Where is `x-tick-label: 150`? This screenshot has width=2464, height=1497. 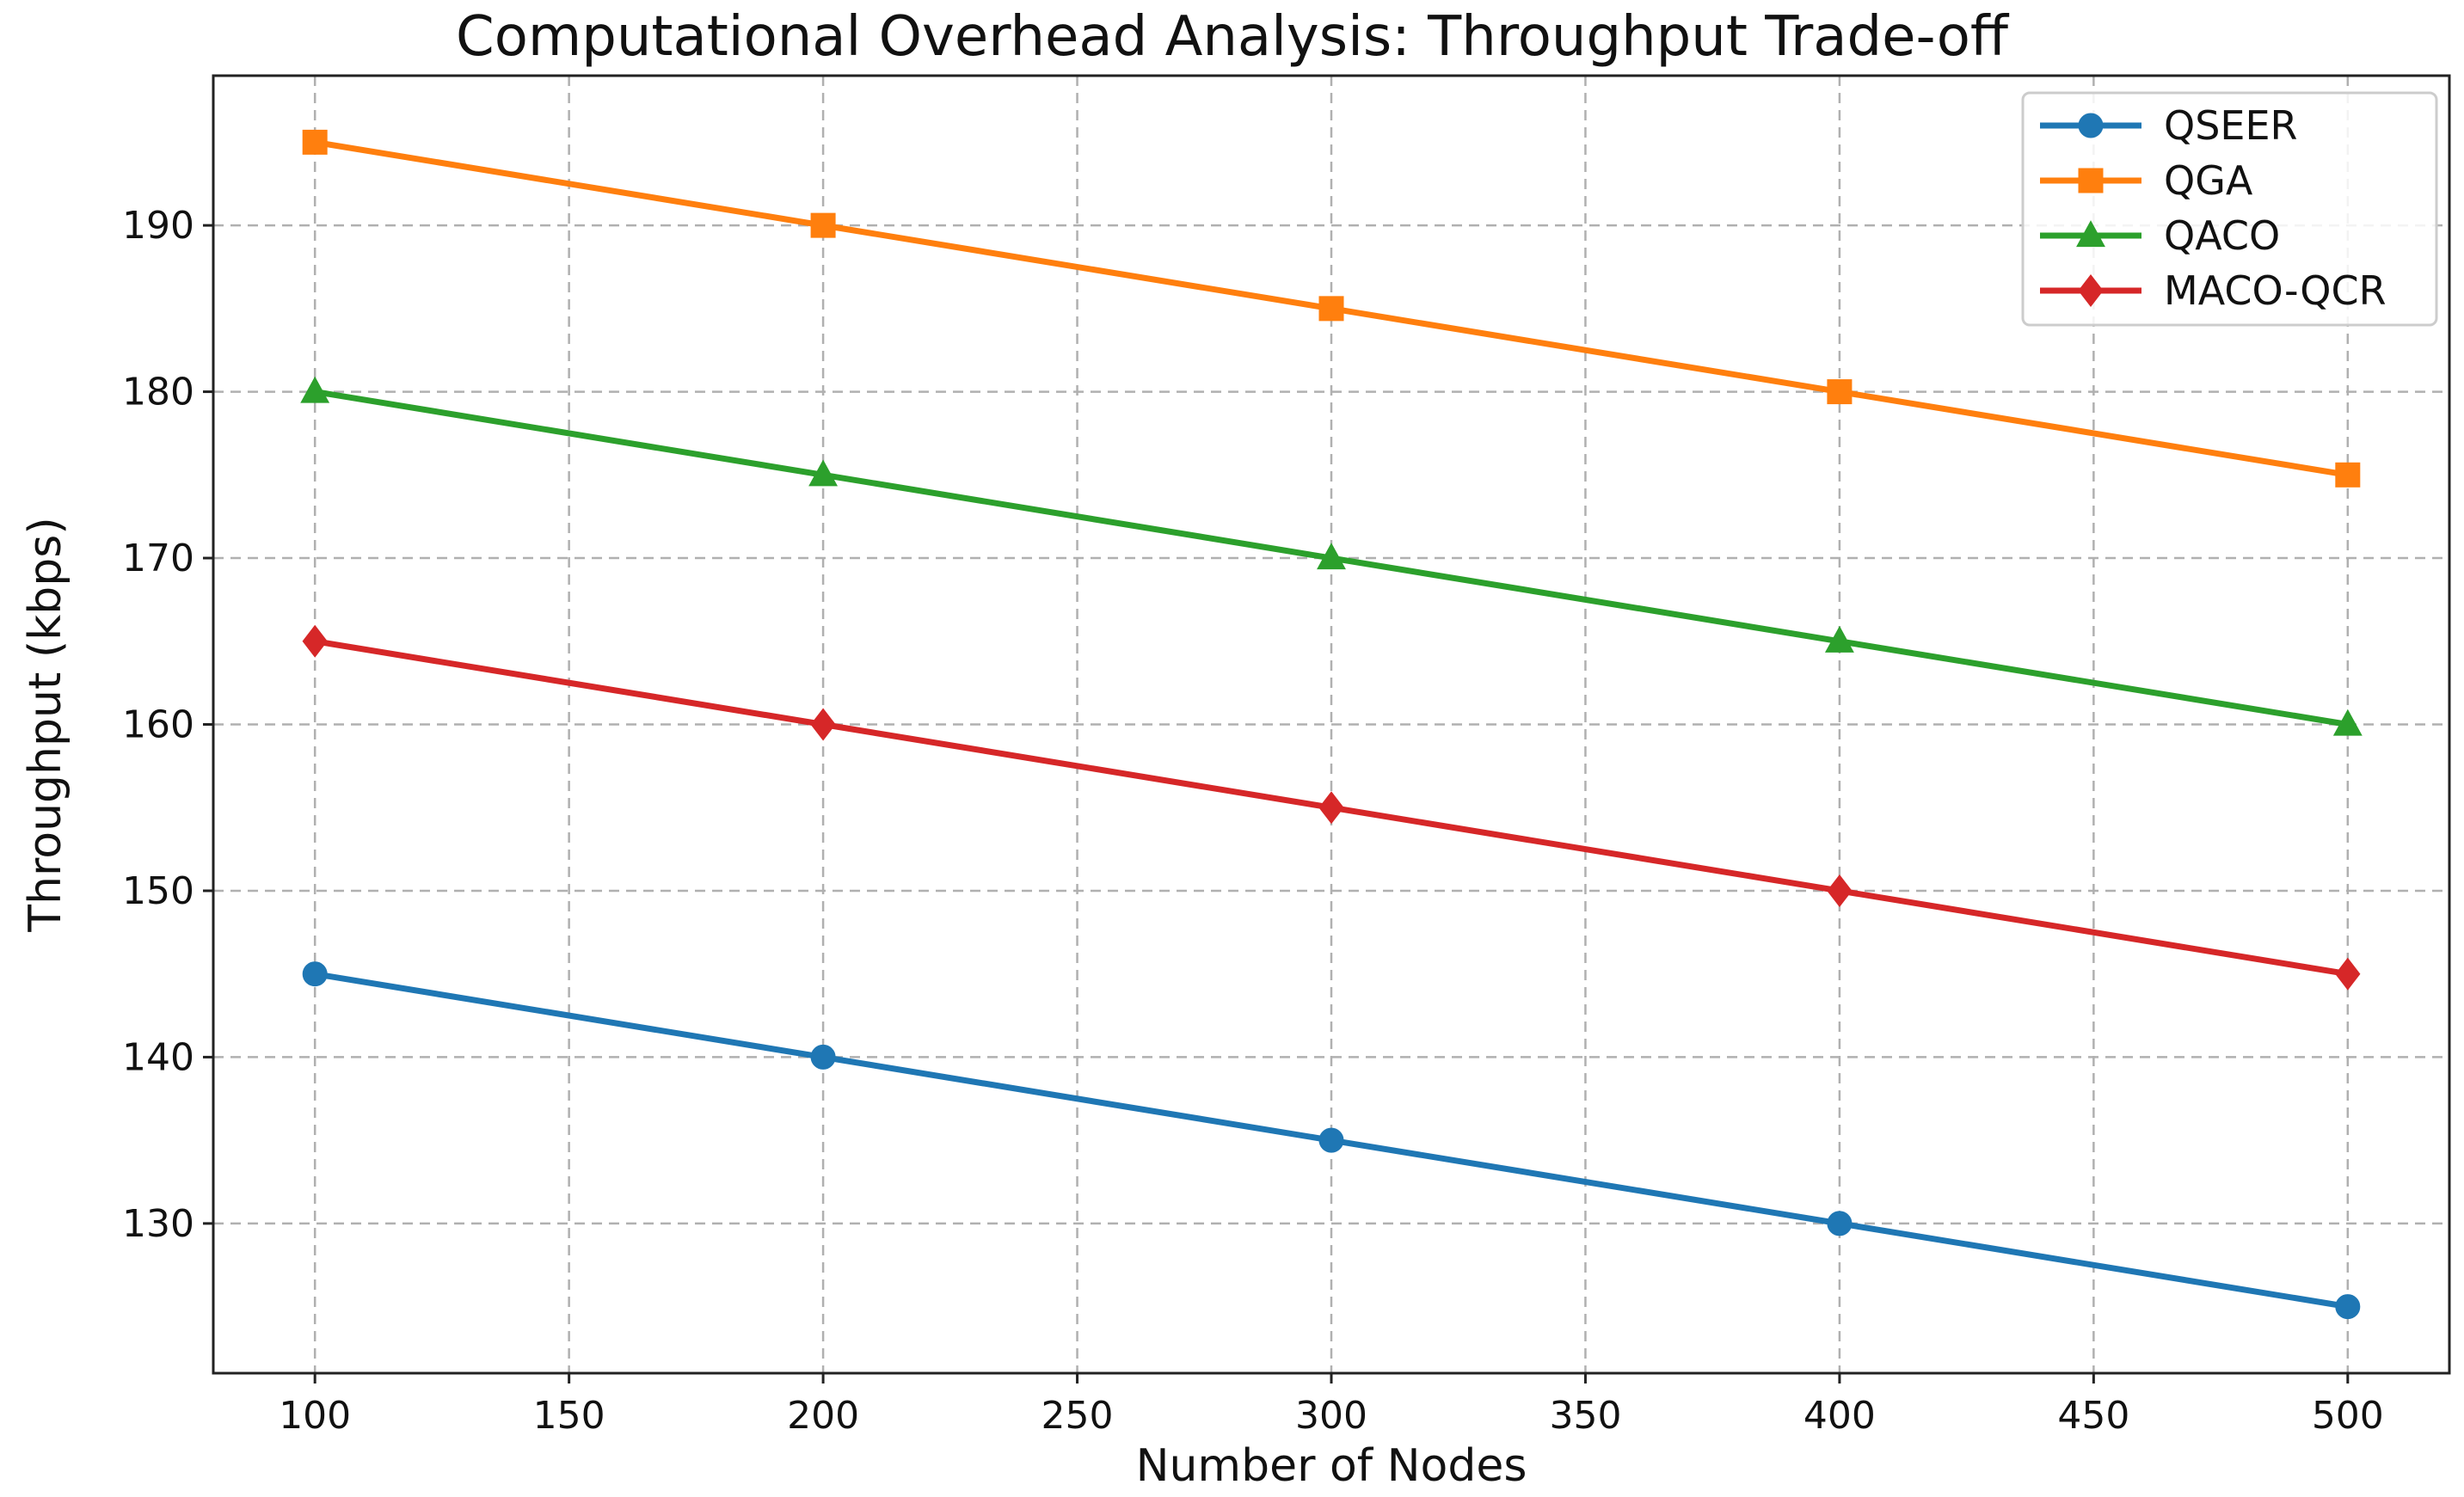 x-tick-label: 150 is located at coordinates (569, 1416).